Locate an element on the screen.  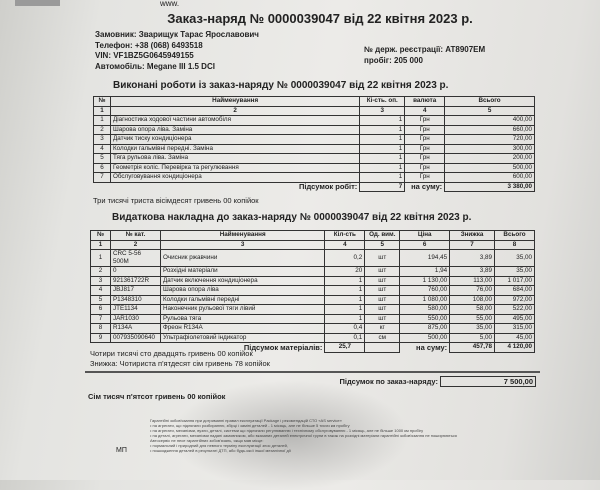
table-cell: 315,00 is located at coordinates (514, 328).